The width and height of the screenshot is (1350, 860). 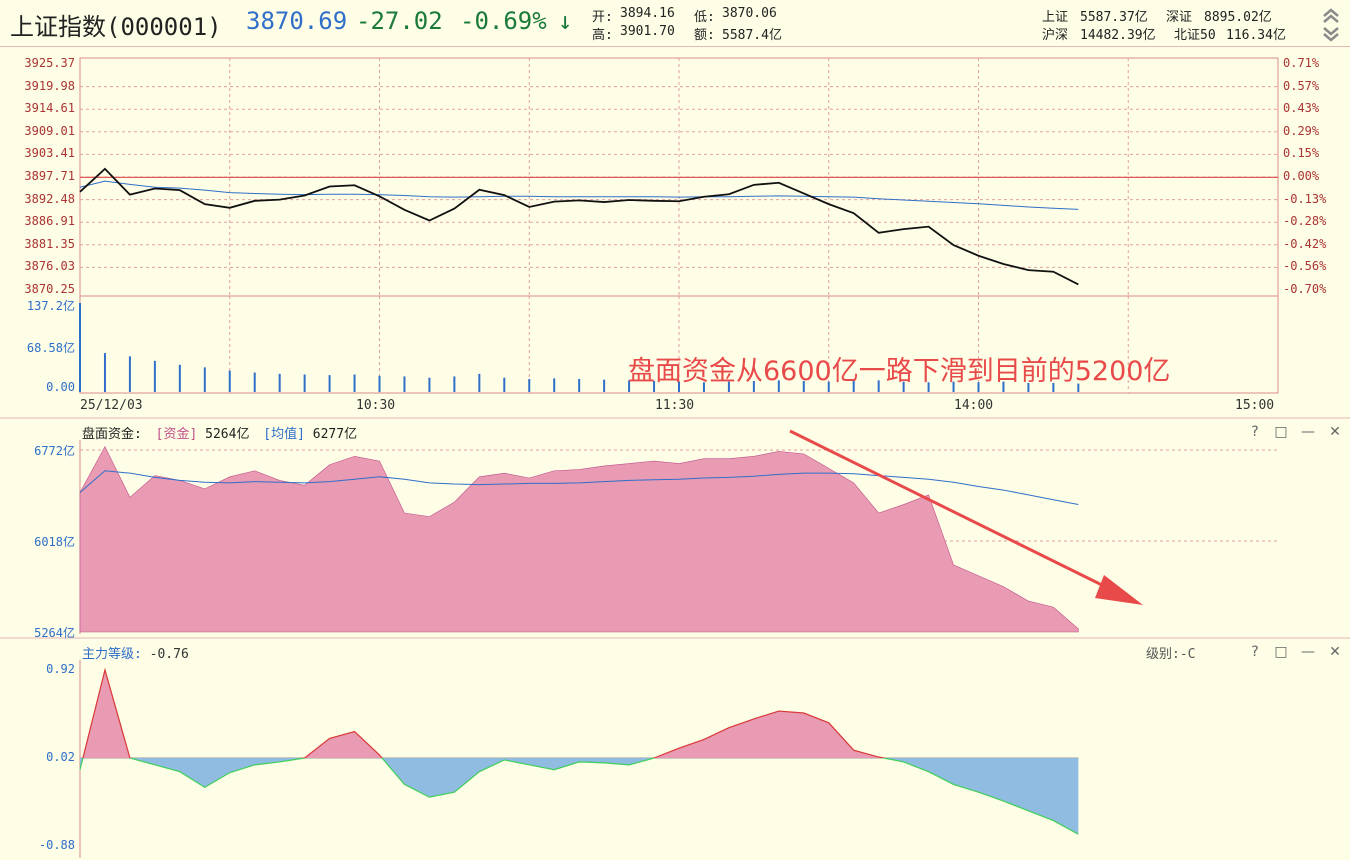 I want to click on mainforce-value: -0.76, so click(x=169, y=654).